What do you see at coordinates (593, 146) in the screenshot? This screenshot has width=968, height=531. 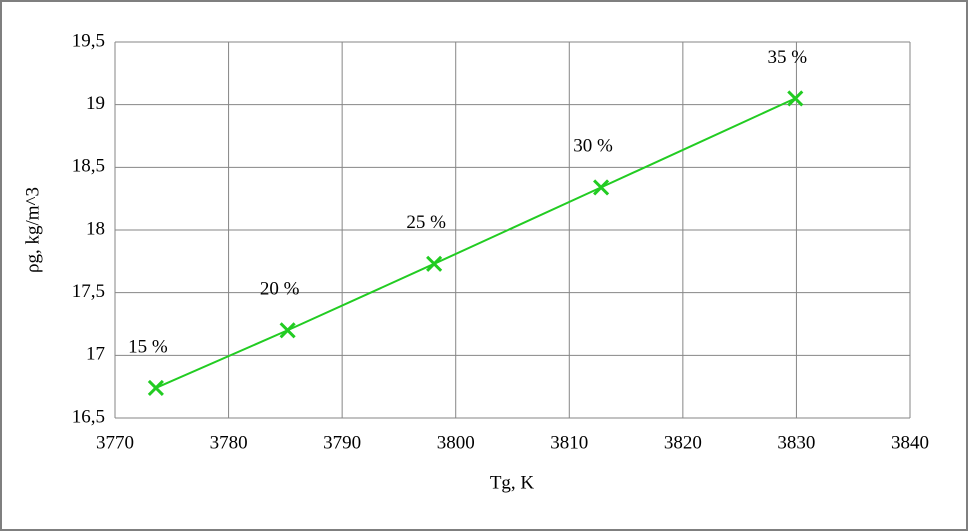 I see `point-label: 30 %` at bounding box center [593, 146].